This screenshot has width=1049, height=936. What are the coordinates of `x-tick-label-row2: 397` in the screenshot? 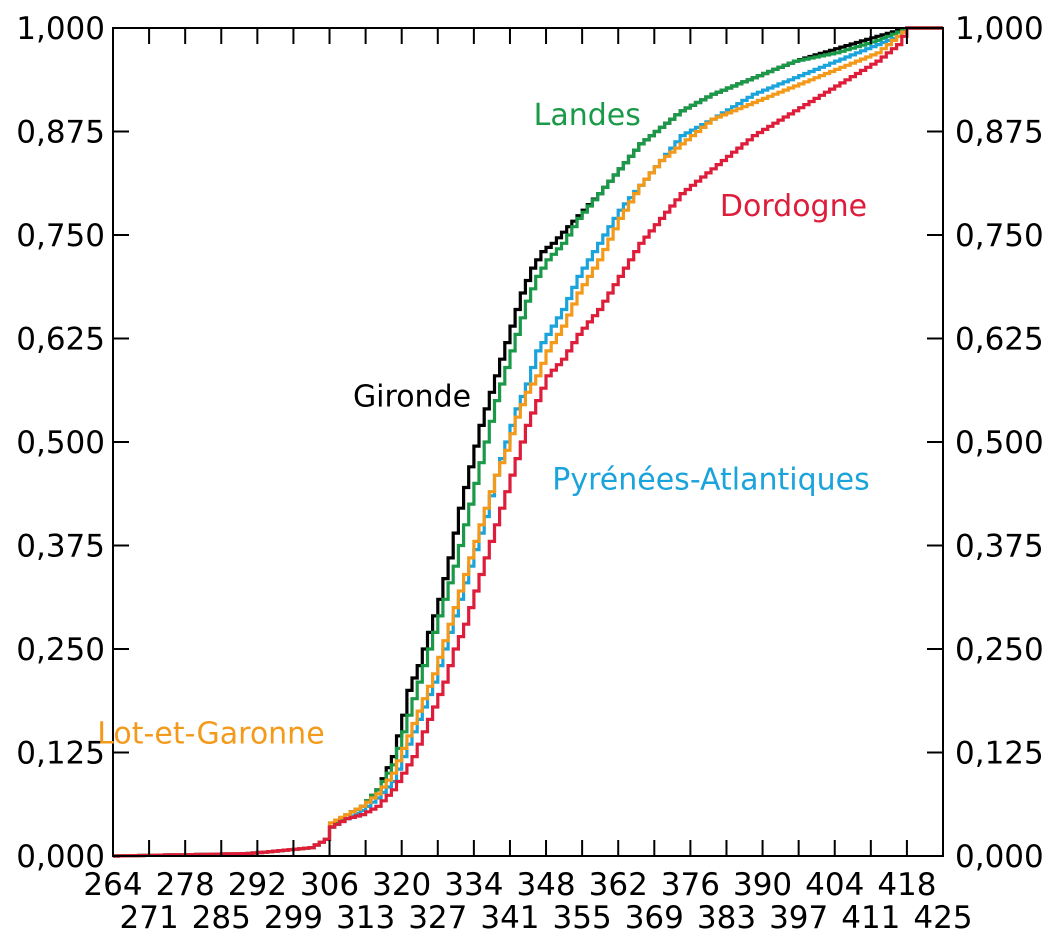 It's located at (798, 918).